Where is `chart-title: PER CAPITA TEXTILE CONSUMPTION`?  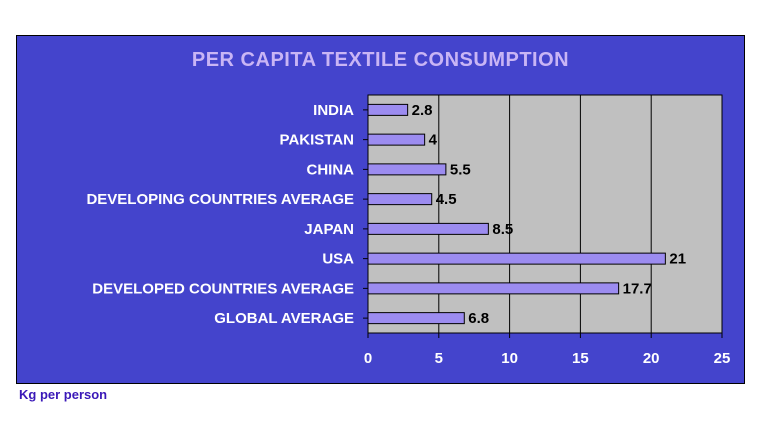 chart-title: PER CAPITA TEXTILE CONSUMPTION is located at coordinates (380, 60).